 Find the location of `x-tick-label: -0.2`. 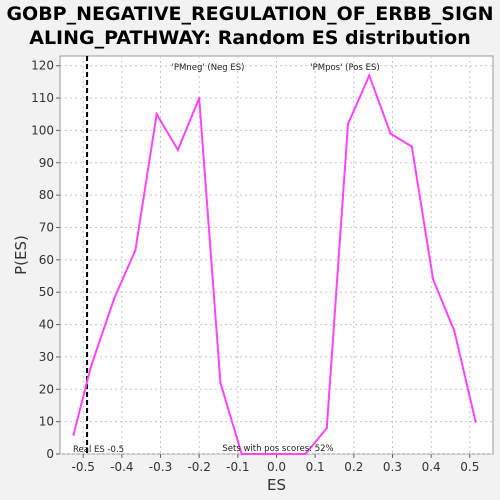

x-tick-label: -0.2 is located at coordinates (198, 467).